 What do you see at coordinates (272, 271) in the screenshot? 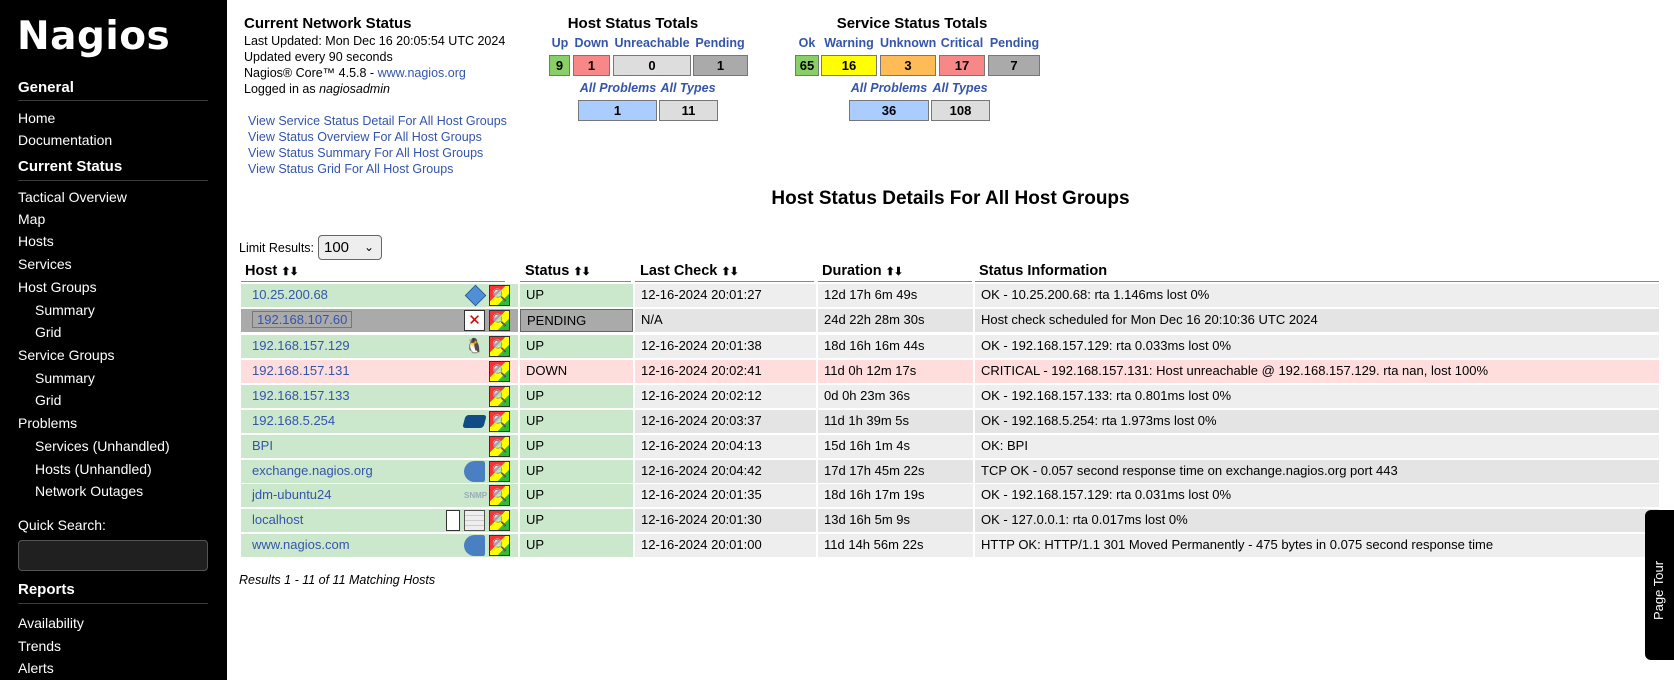
I see `column-header-host: Host ⬆⬇` at bounding box center [272, 271].